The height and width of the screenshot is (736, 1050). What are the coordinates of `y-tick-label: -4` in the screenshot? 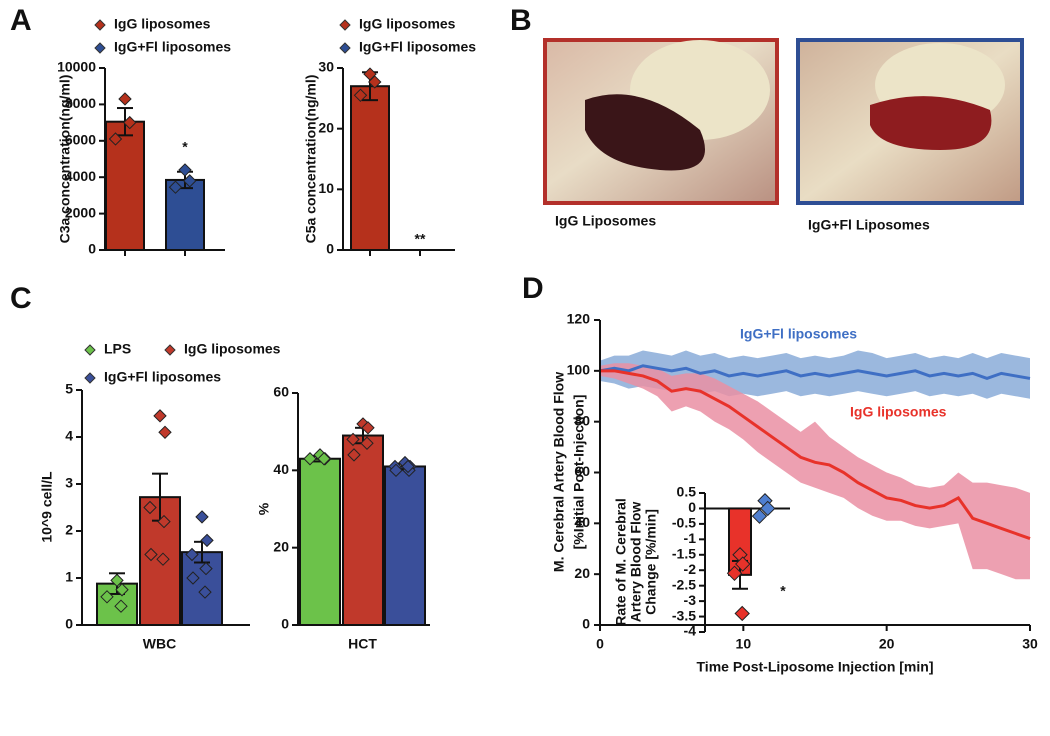 It's located at (690, 631).